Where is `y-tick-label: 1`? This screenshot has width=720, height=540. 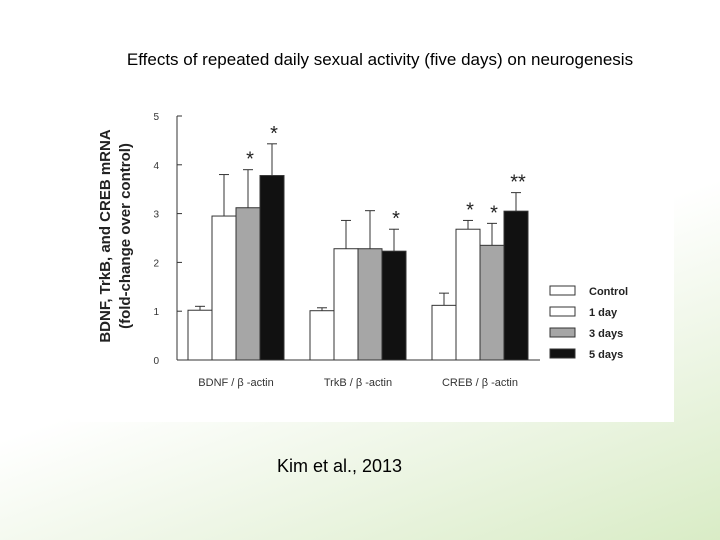 y-tick-label: 1 is located at coordinates (156, 312).